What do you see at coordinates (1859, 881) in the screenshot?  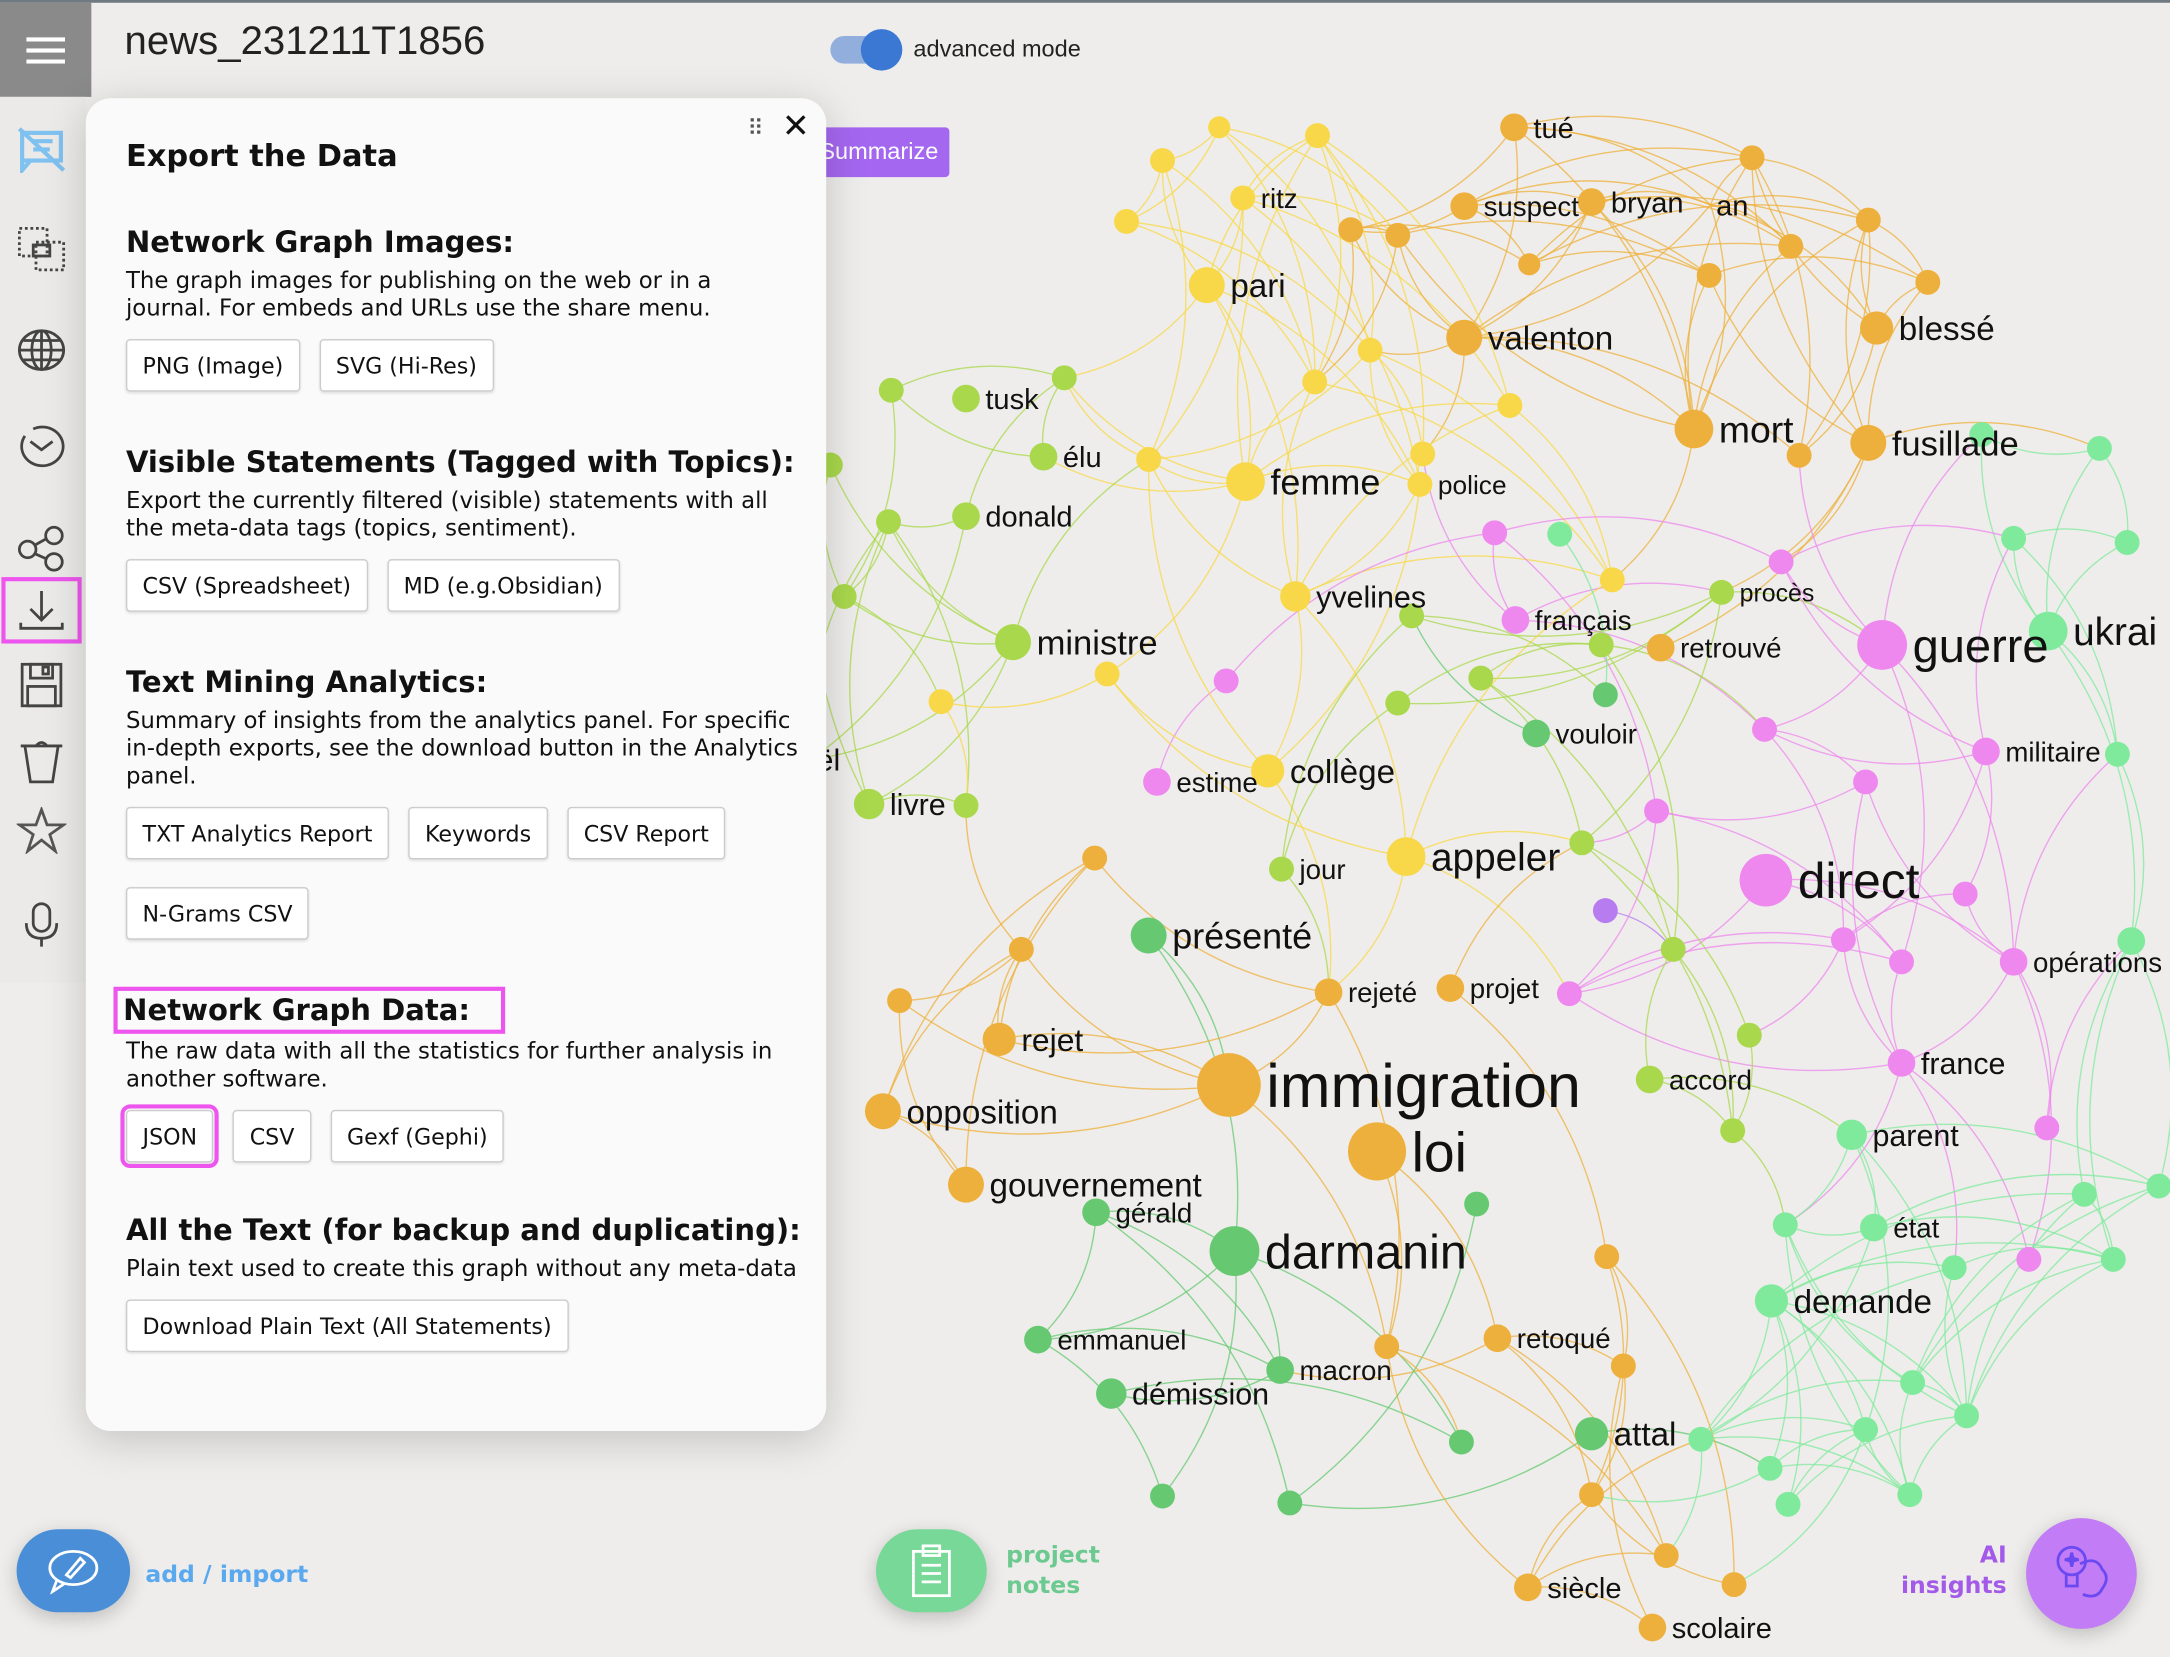 I see `node-label: direct` at bounding box center [1859, 881].